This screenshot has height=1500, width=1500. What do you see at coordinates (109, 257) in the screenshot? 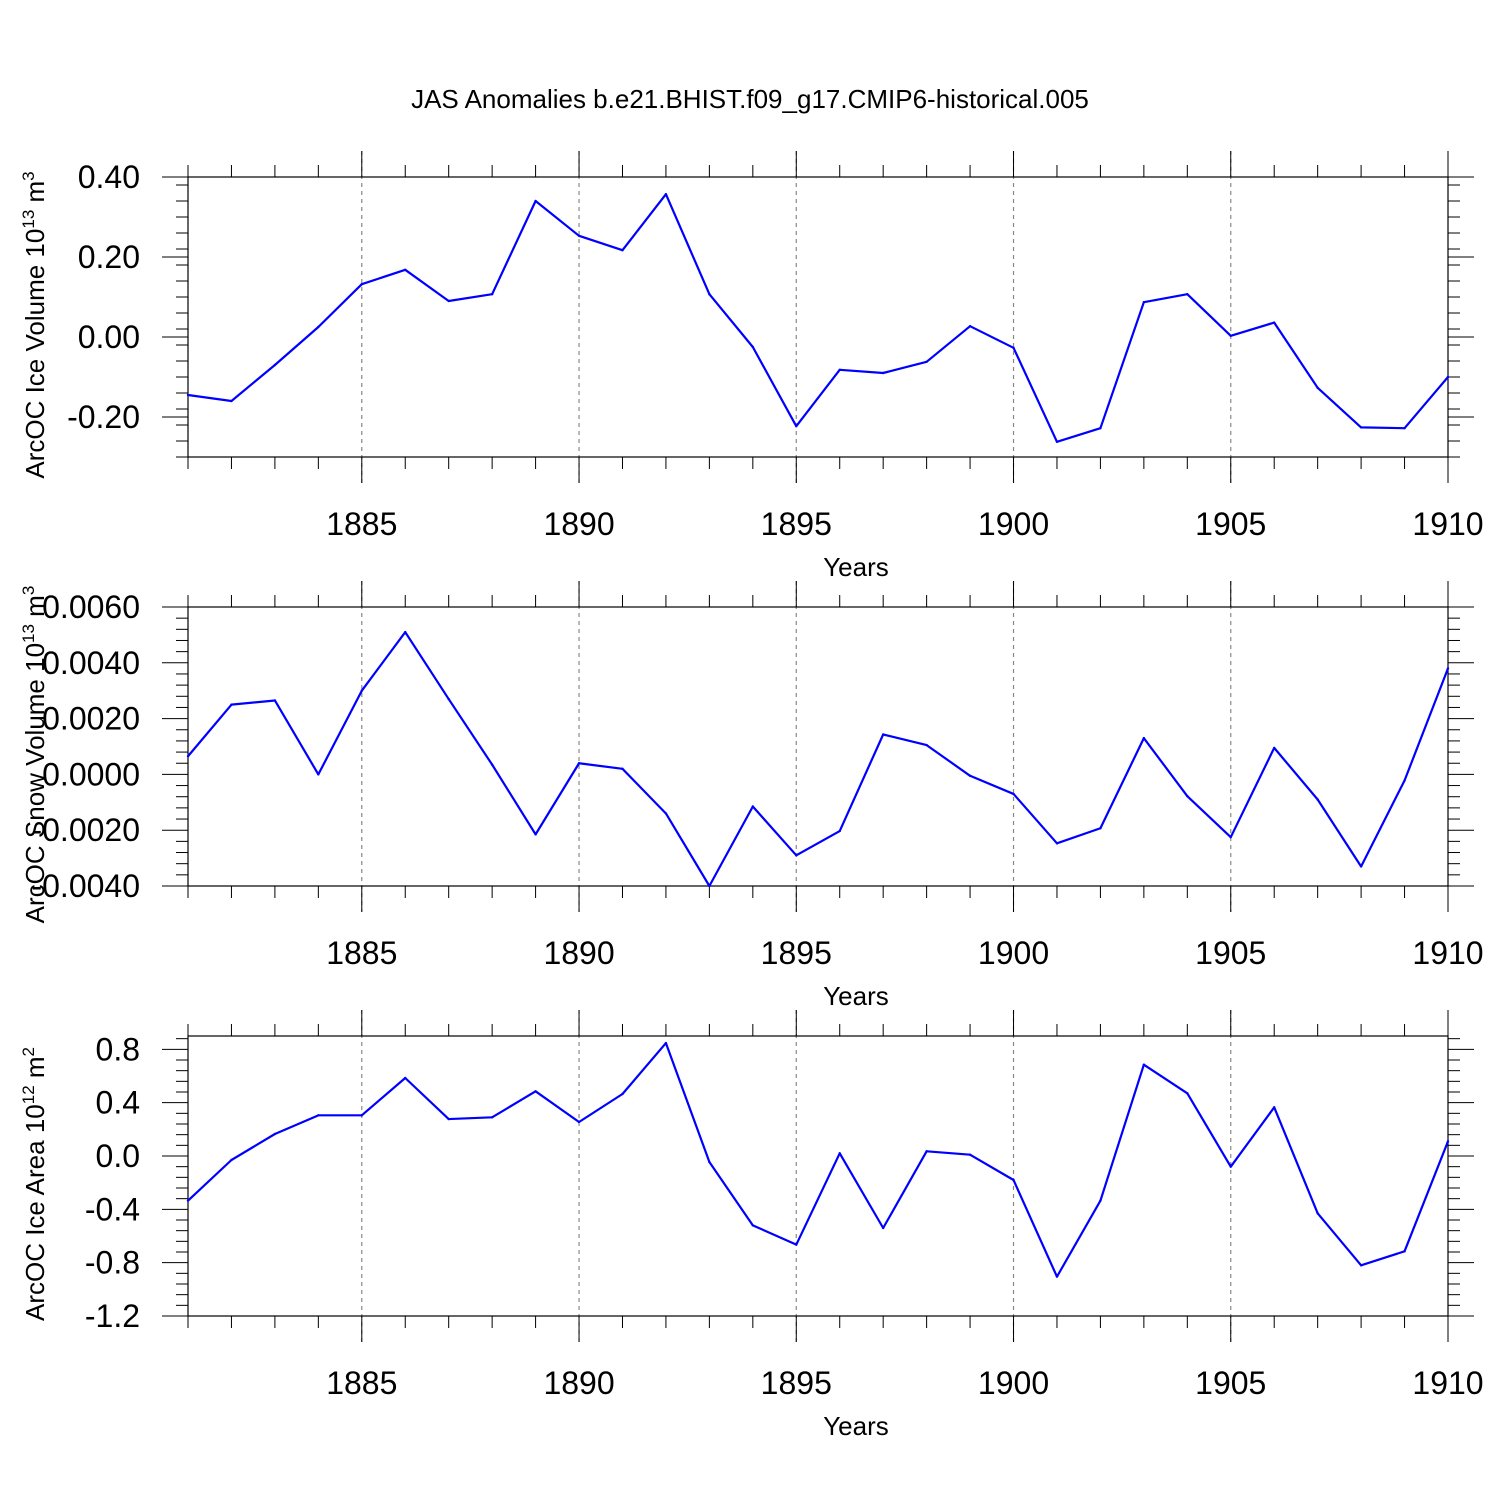
I see `y-tick-label: 0.20` at bounding box center [109, 257].